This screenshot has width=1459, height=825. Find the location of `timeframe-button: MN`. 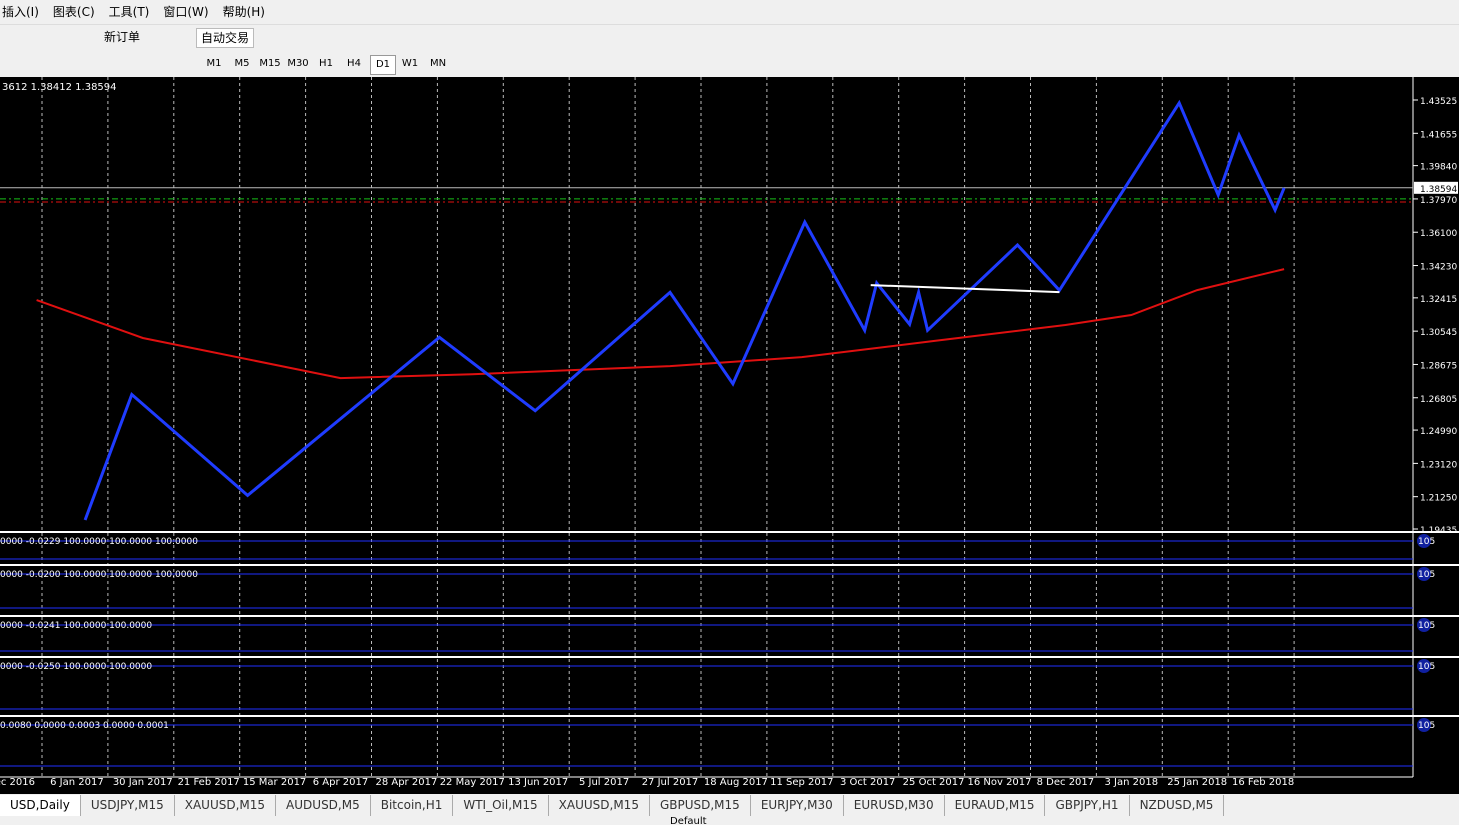

timeframe-button: MN is located at coordinates (438, 63).